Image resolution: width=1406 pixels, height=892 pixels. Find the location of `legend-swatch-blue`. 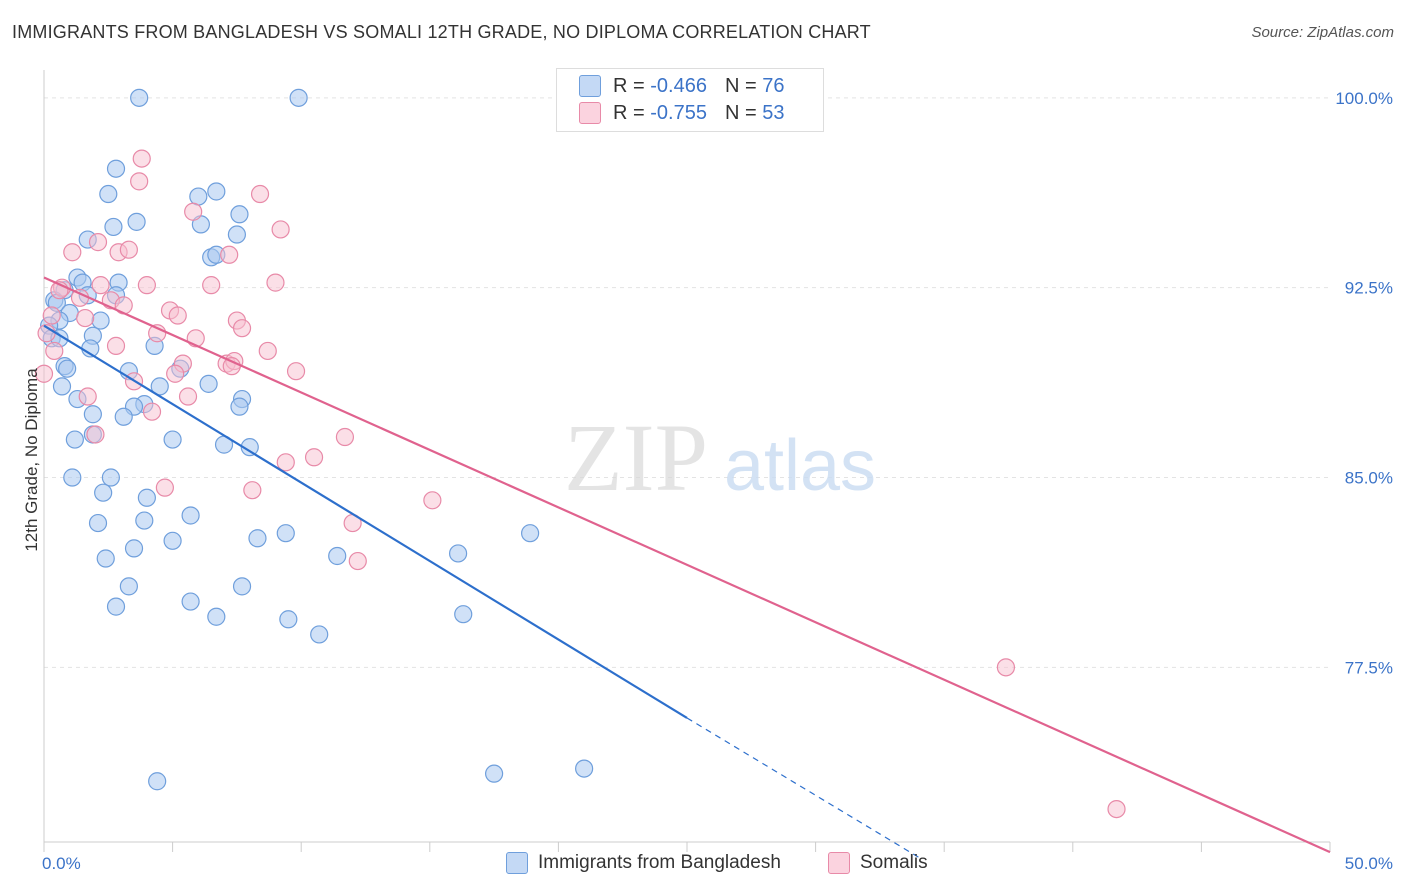

legend-swatch-blue is located at coordinates (517, 863).